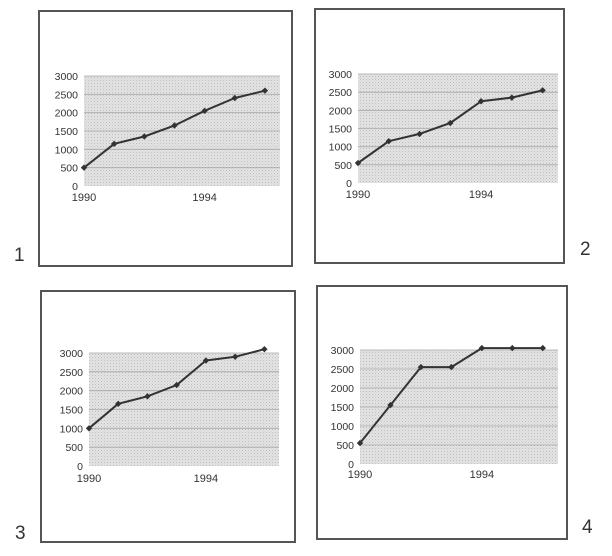  I want to click on line-chart-2: 0 500 1000 1500 2000 2500 3000 1990 1994, so click(443, 135).